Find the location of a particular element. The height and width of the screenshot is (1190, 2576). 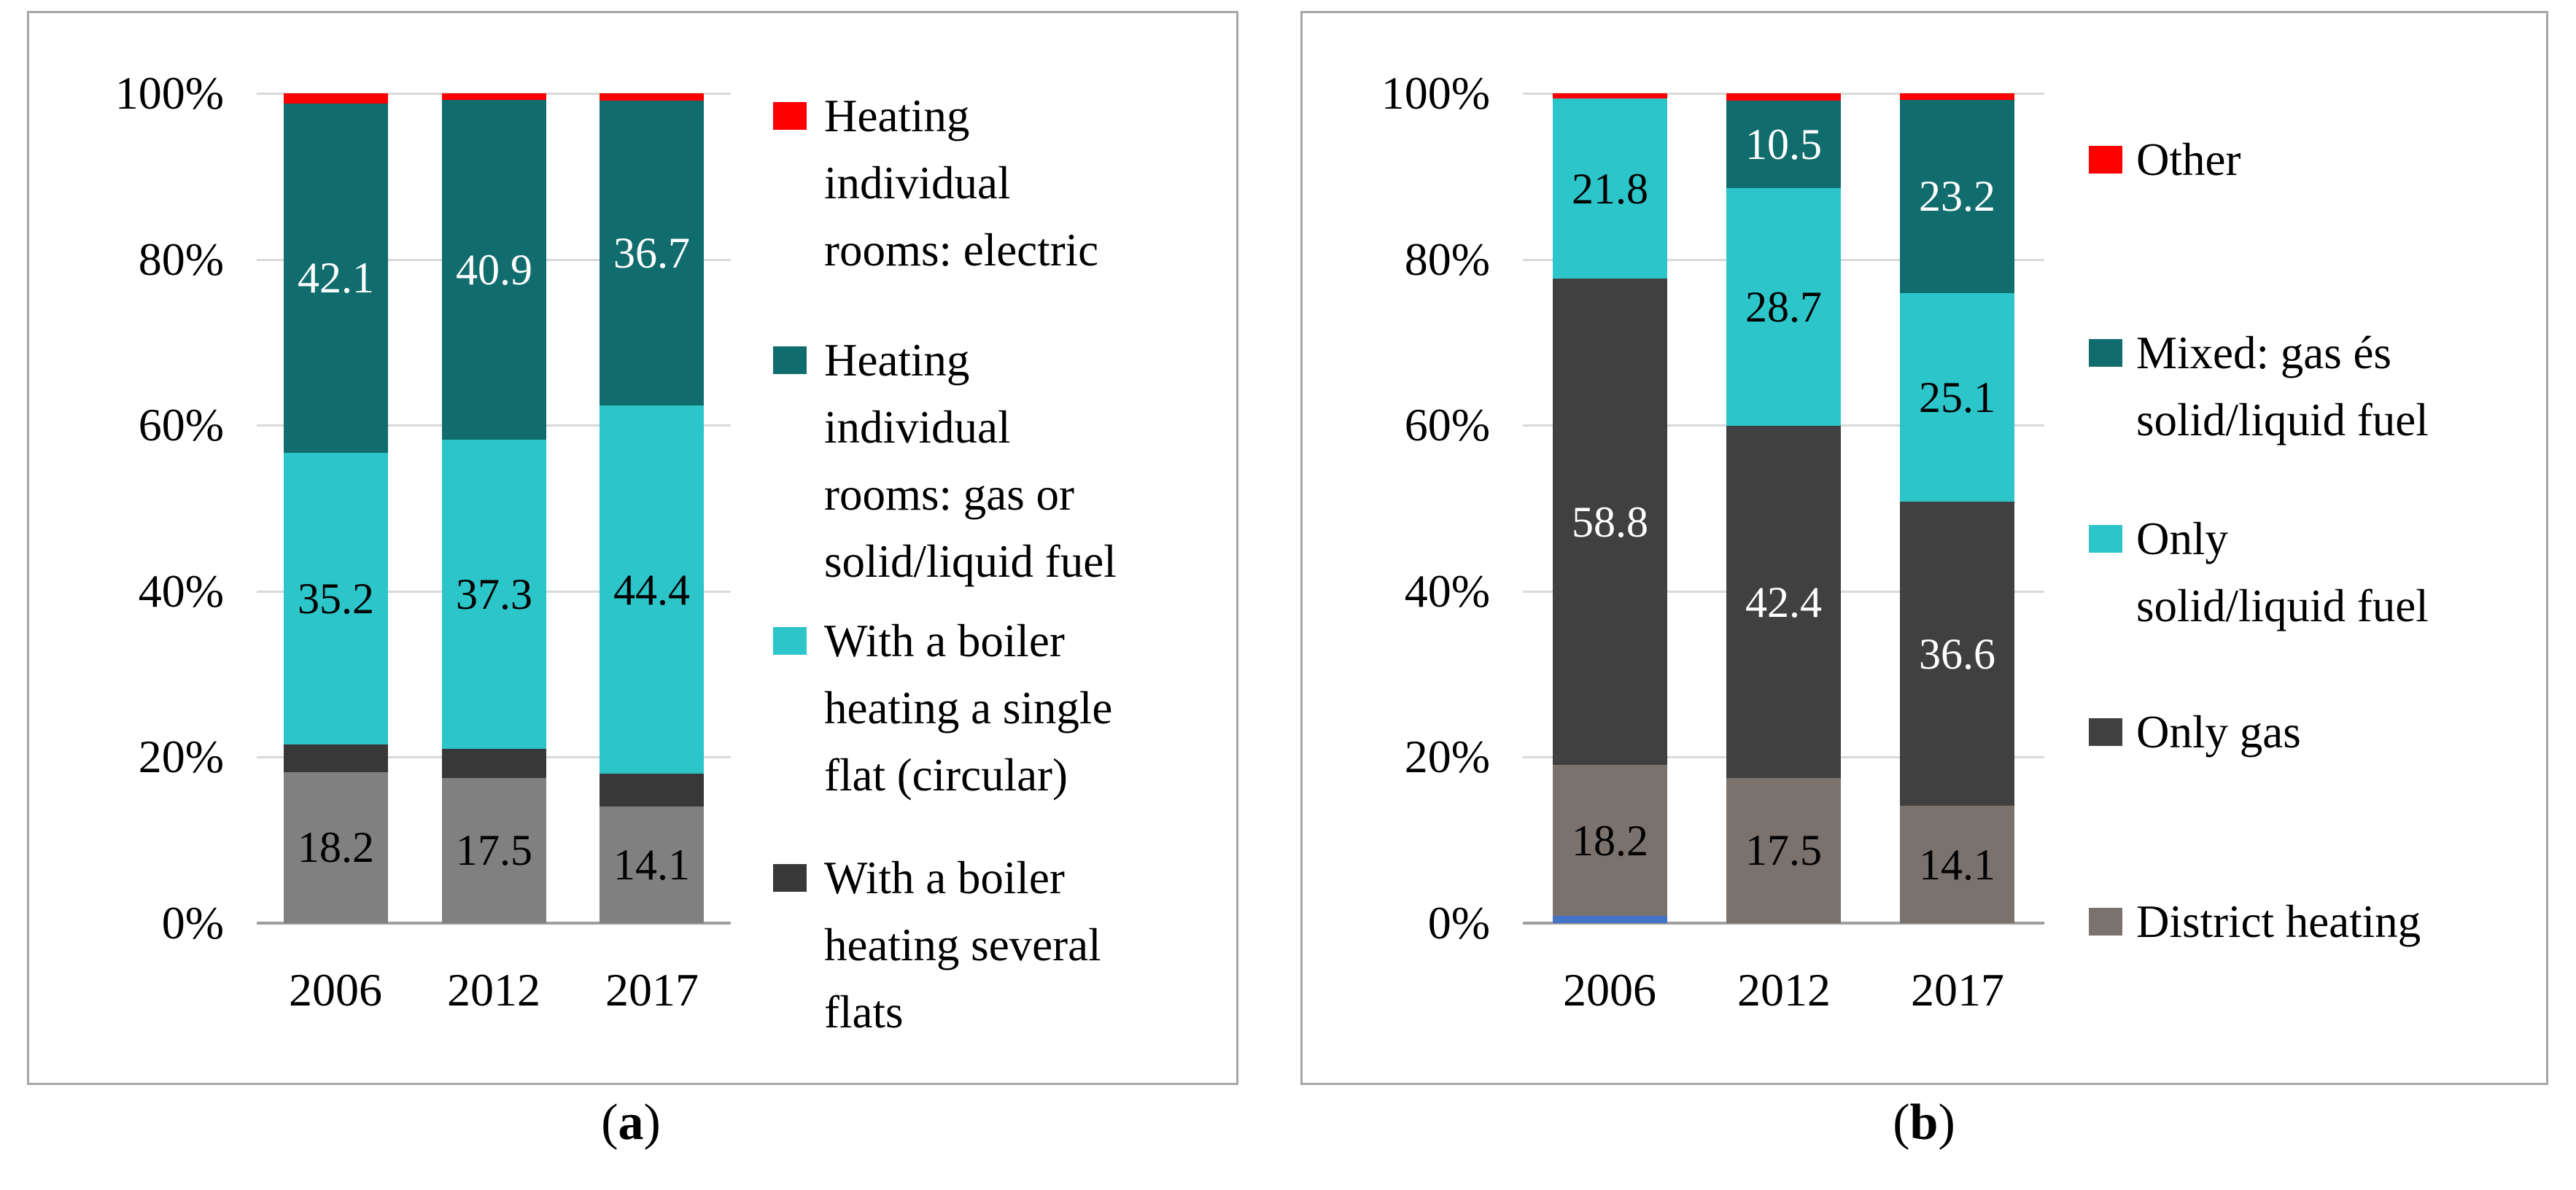

legend-item-label: Heating individual rooms: electric is located at coordinates (961, 183).